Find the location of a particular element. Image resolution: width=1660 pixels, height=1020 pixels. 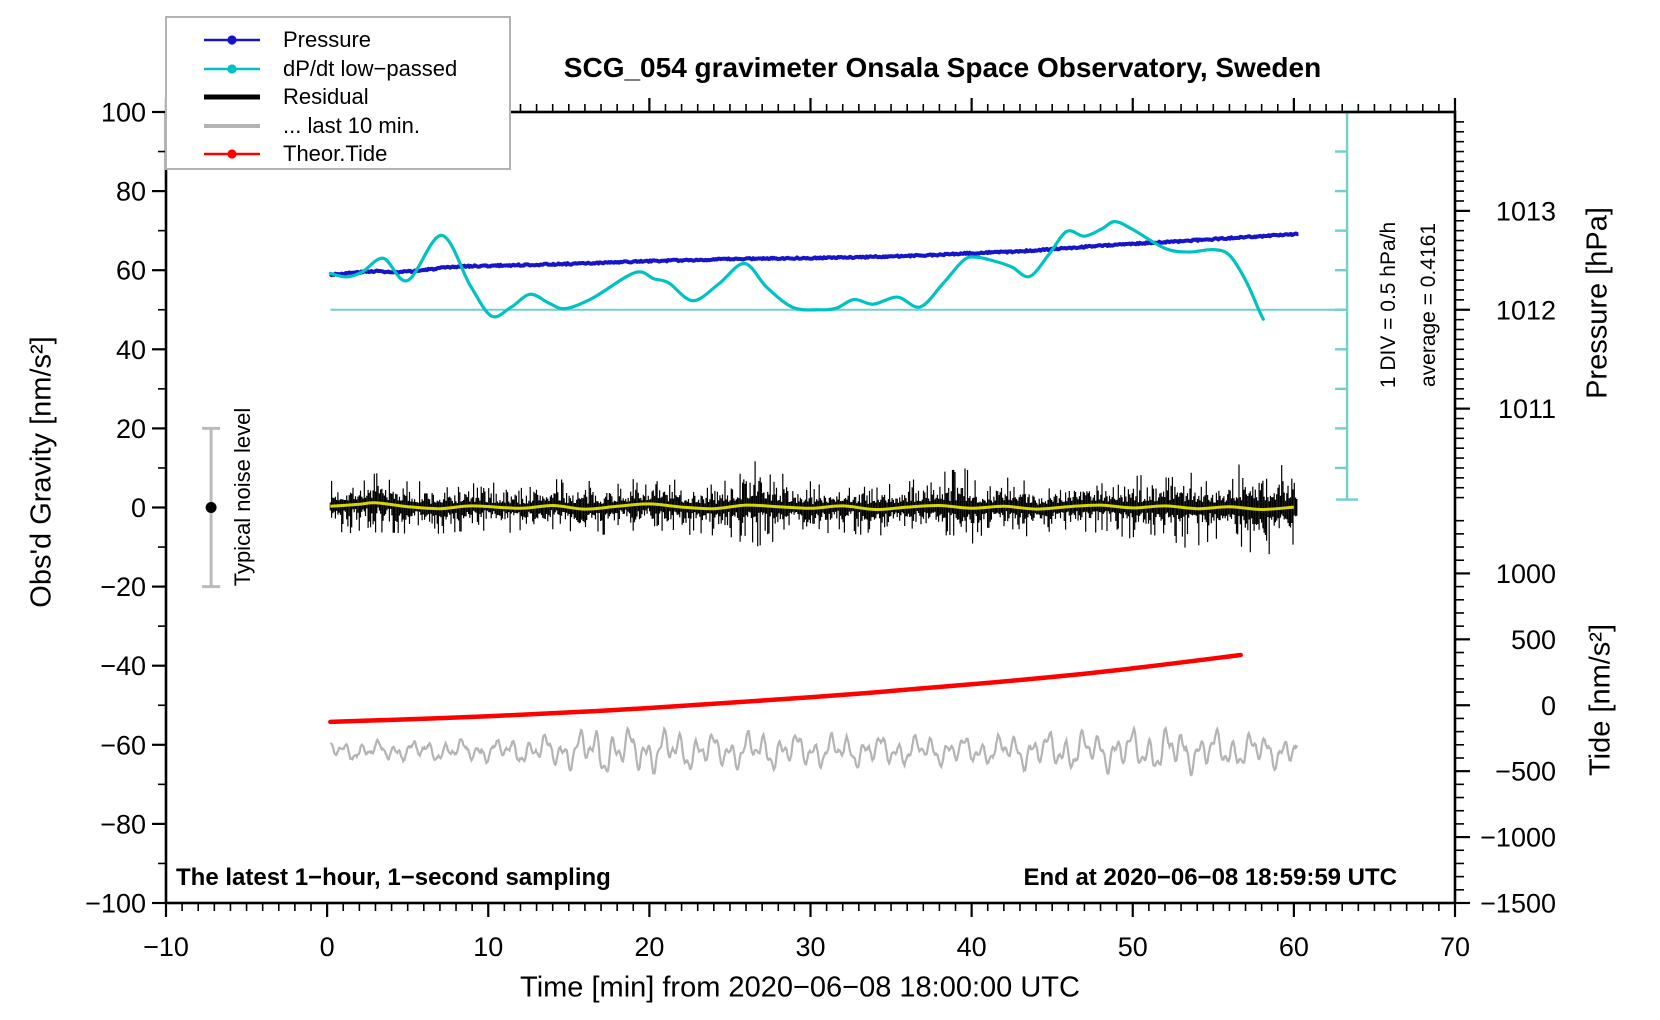

pressure-line-dot-icon is located at coordinates (232, 40).